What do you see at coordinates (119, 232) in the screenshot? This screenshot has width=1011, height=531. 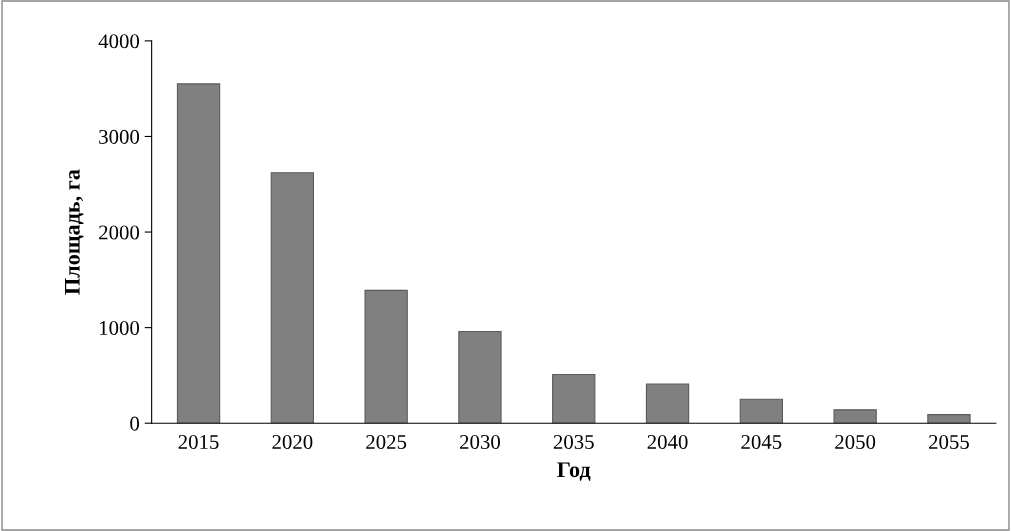 I see `y-tick-label: 2000` at bounding box center [119, 232].